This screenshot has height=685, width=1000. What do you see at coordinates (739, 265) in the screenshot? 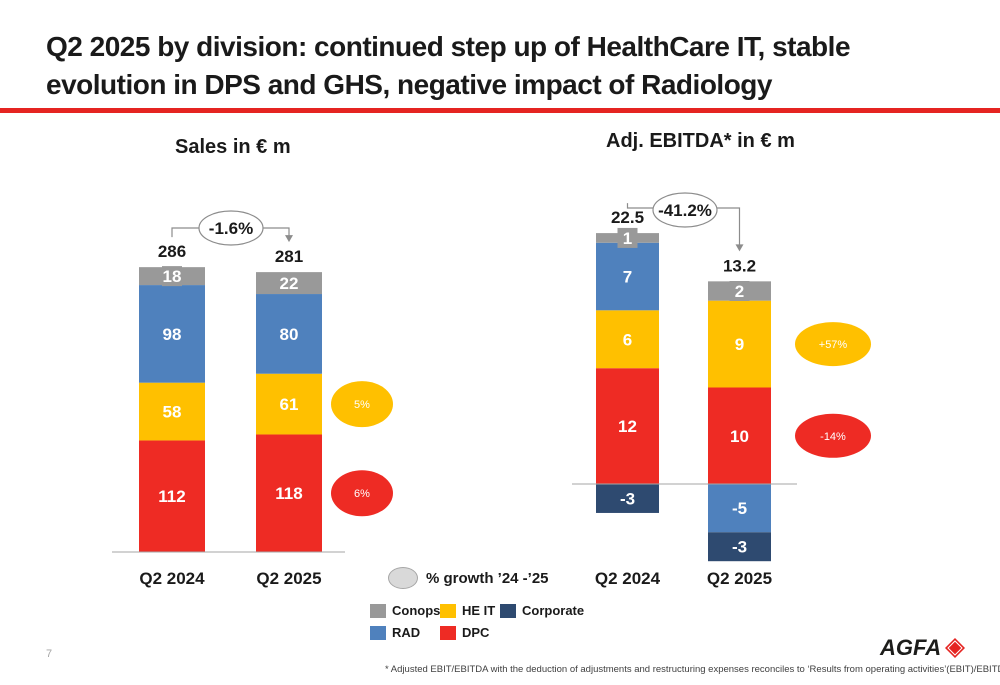
I see `total-label: 13.2` at bounding box center [739, 265].